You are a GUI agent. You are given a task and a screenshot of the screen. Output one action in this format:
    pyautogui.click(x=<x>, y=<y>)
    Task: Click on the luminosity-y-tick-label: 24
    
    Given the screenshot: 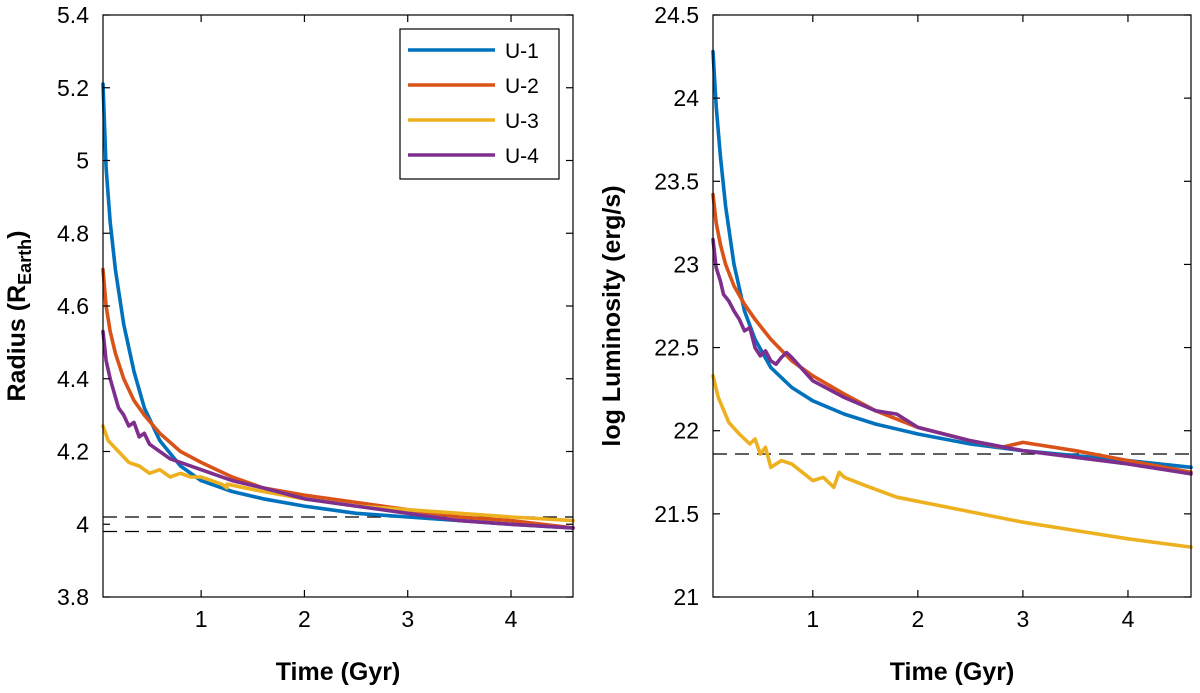 What is the action you would take?
    pyautogui.click(x=686, y=98)
    